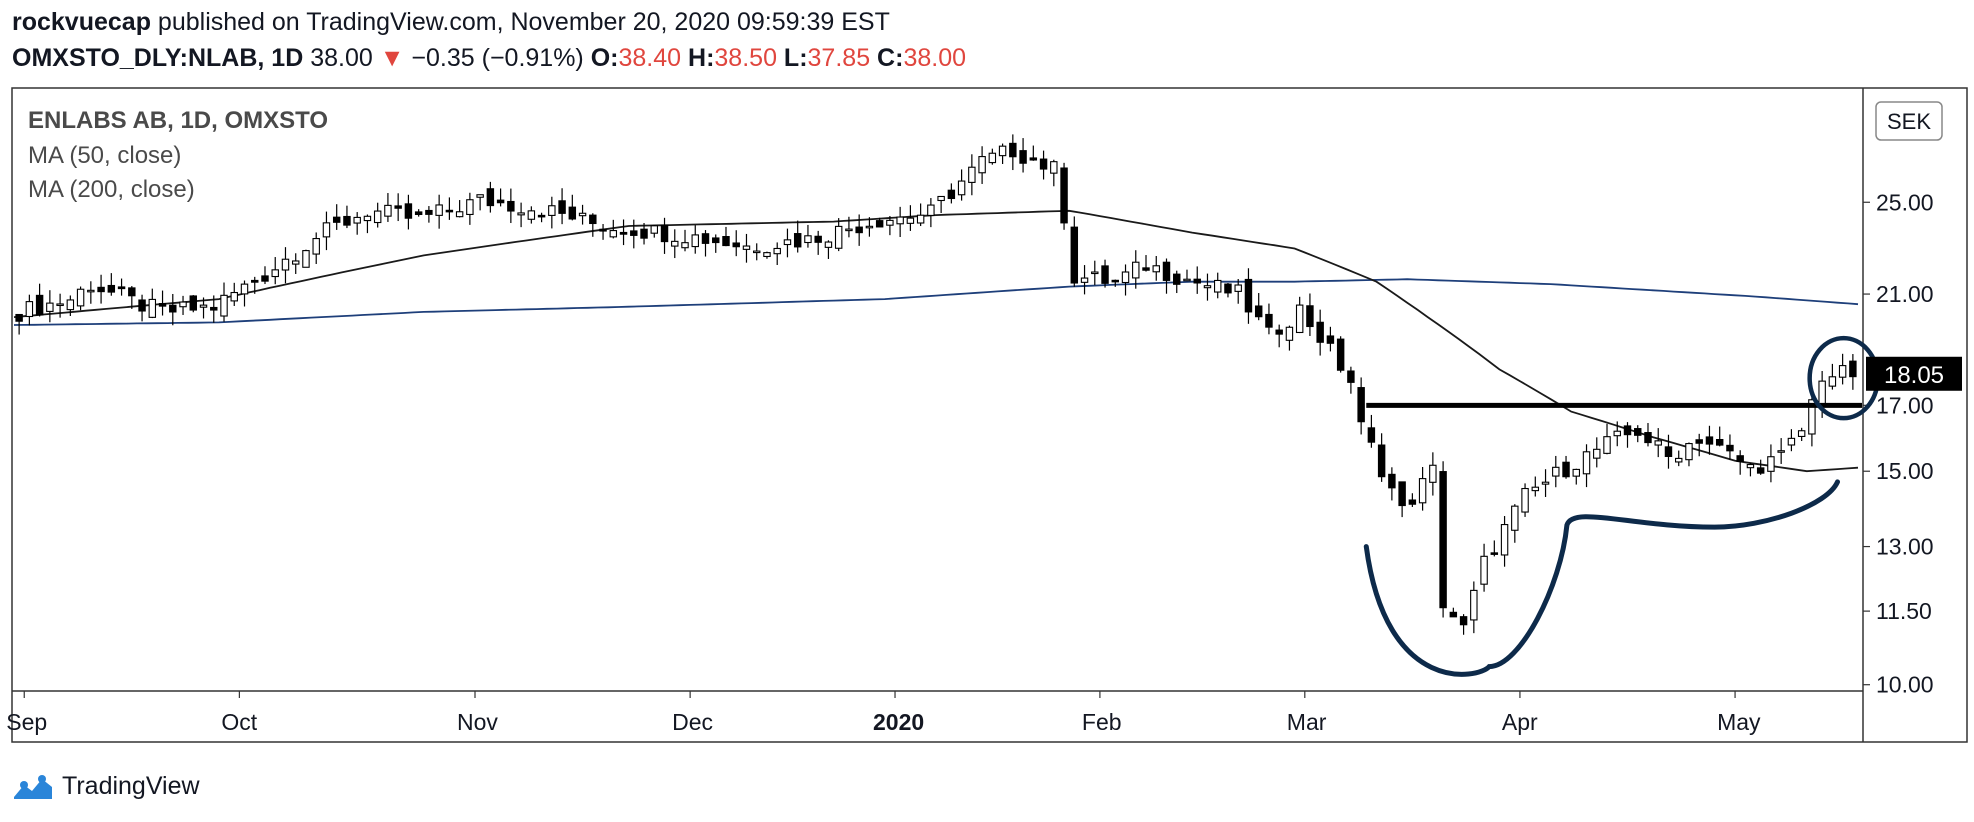 This screenshot has width=1974, height=822. I want to click on symbol-label: OMXSTO_DLY:NLAB, 1D, so click(158, 58).